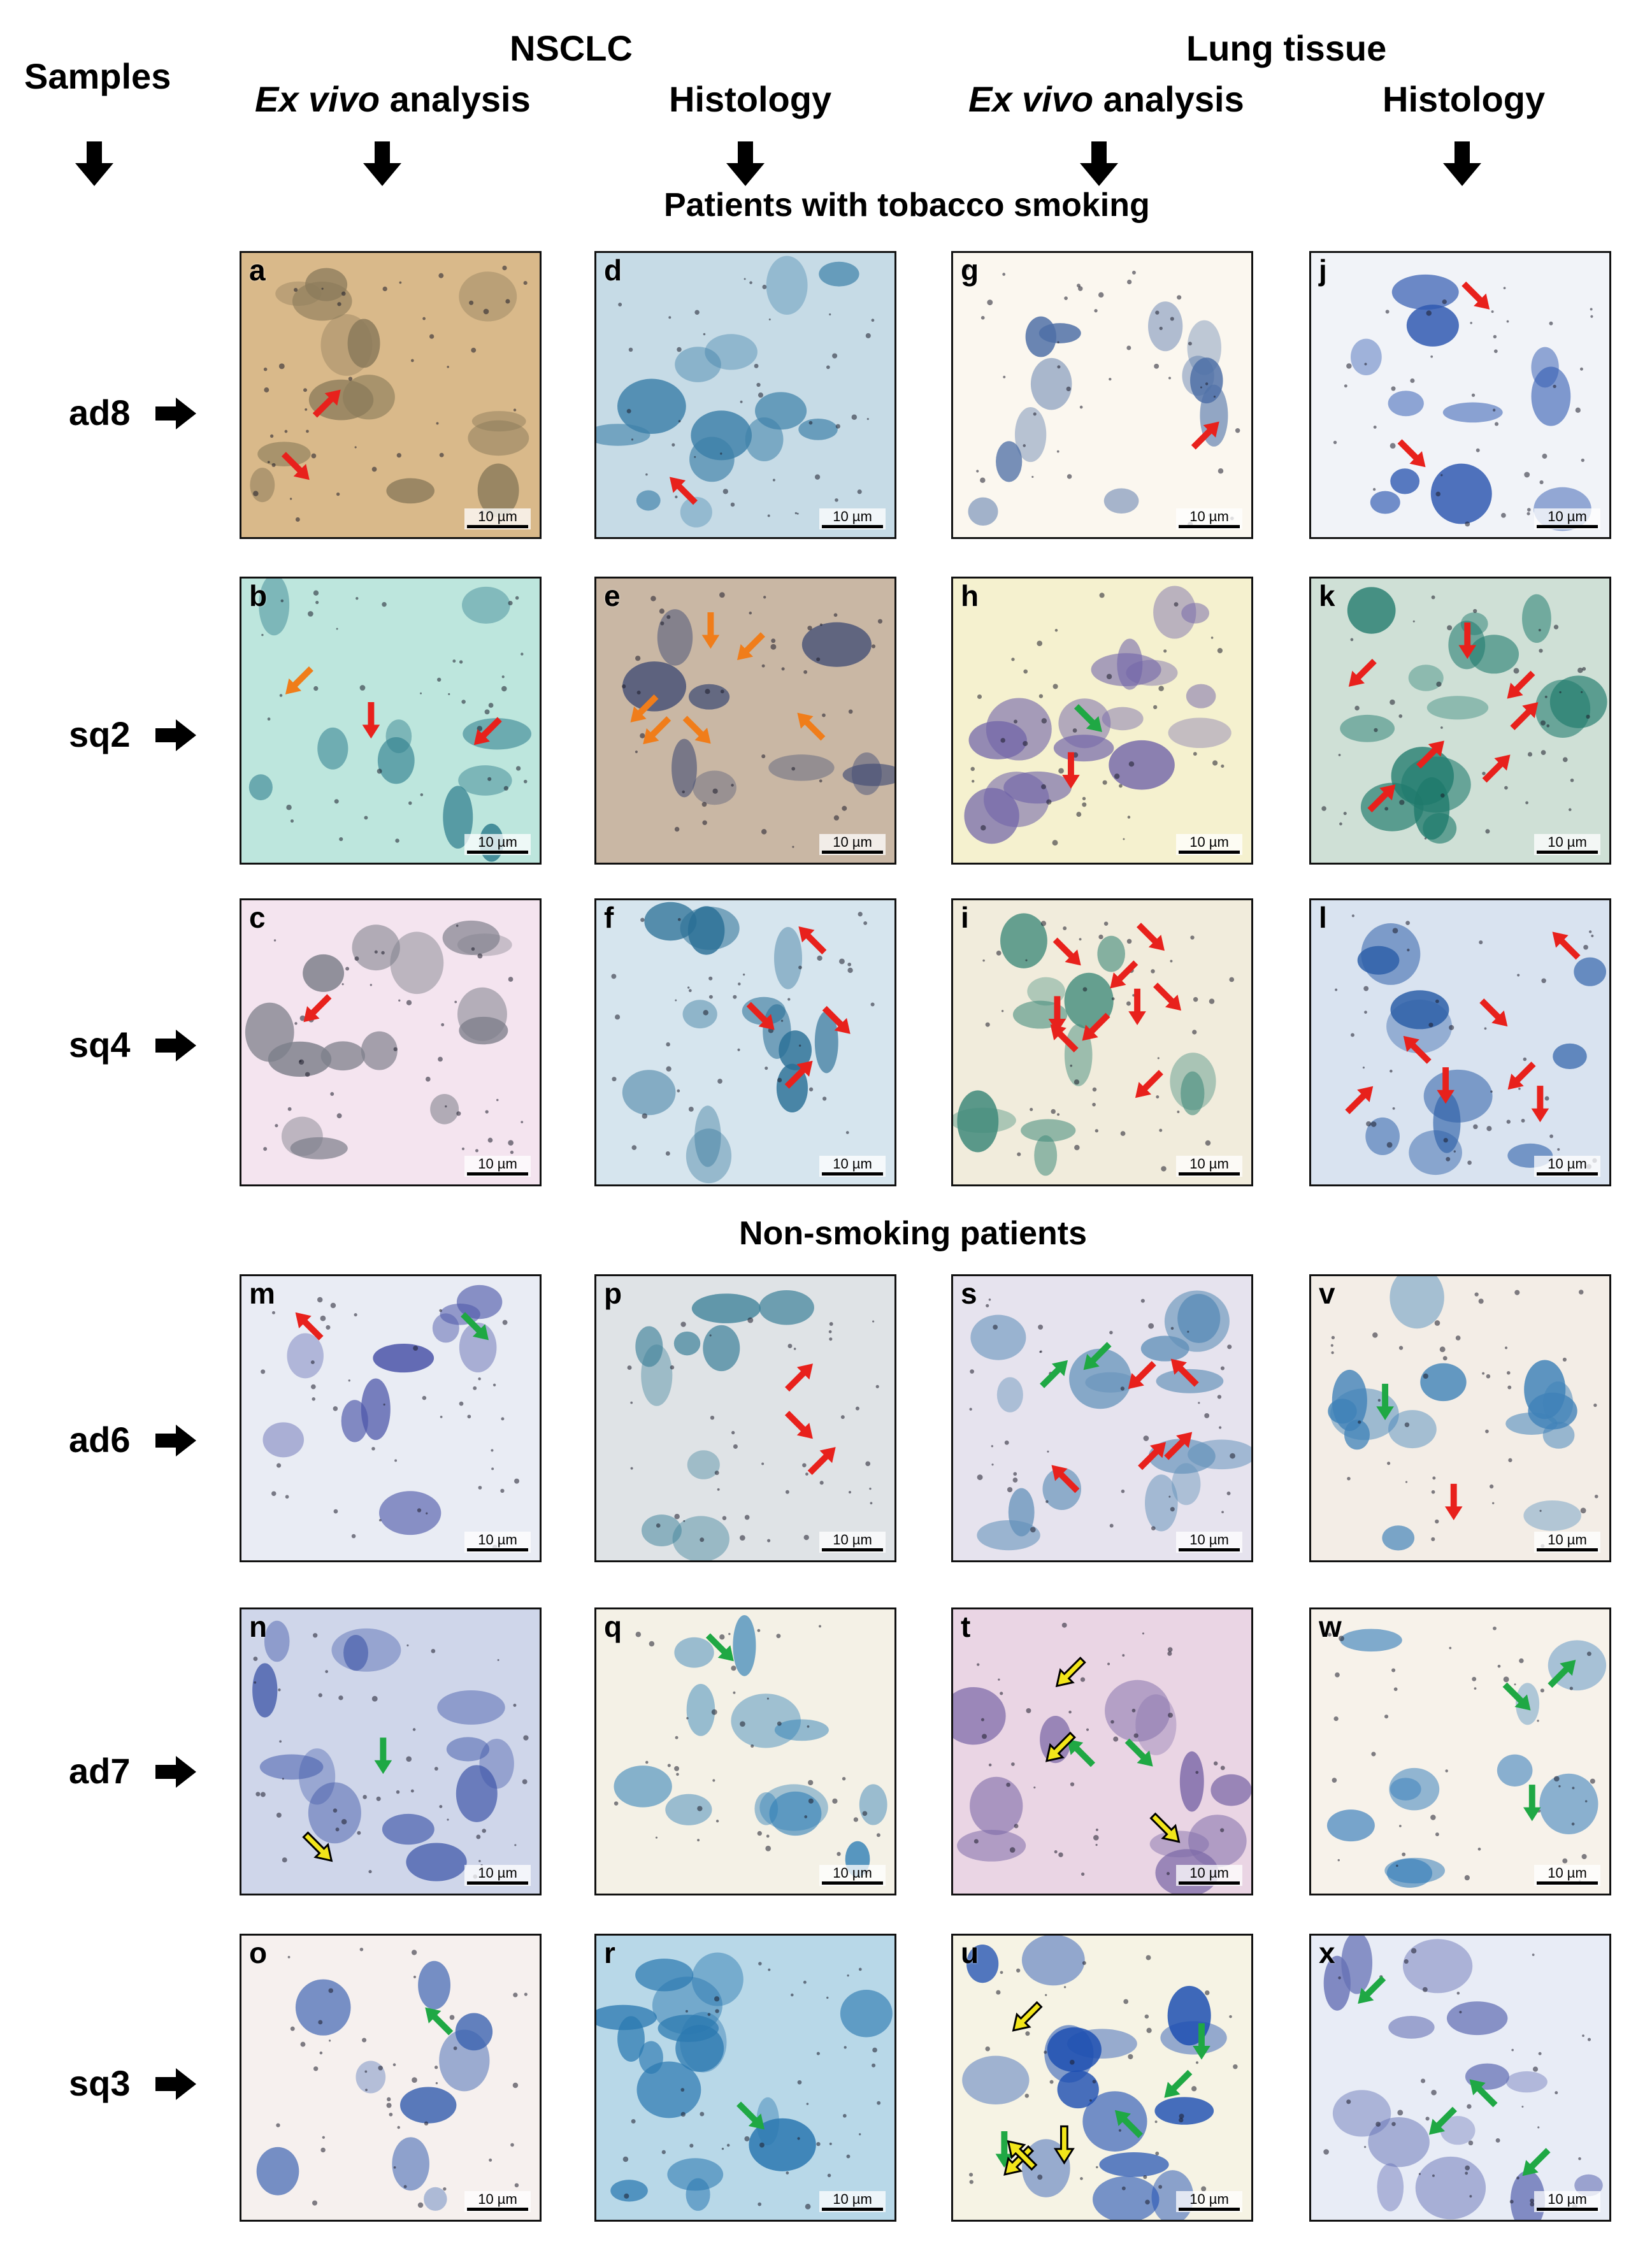 This screenshot has width=1652, height=2258. What do you see at coordinates (1330, 1626) in the screenshot?
I see `panel-letter: w` at bounding box center [1330, 1626].